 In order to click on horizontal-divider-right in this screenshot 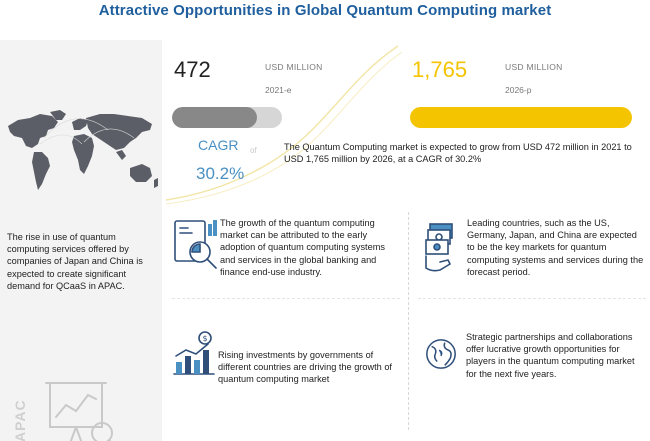, I will do `click(532, 298)`.